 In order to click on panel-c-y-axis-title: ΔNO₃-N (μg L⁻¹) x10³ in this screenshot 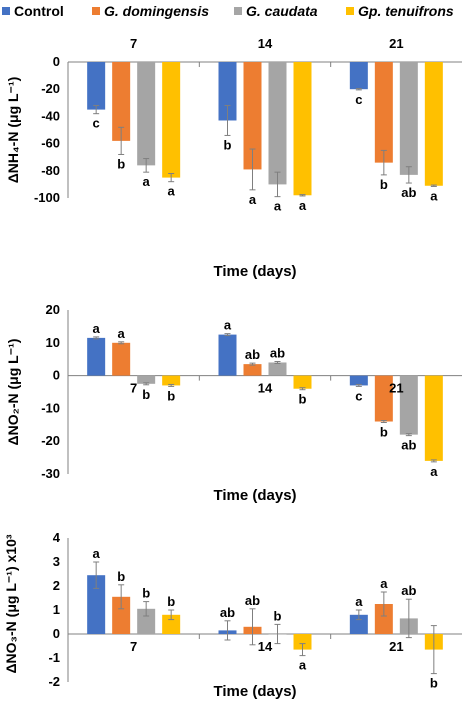, I will do `click(11, 603)`.